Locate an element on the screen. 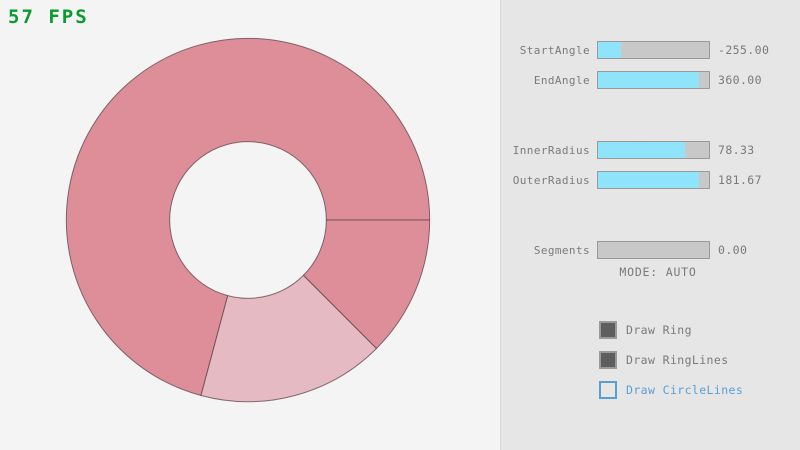 This screenshot has width=800, height=450. slider-row-outerradius: OuterRadius 181.67 is located at coordinates (650, 180).